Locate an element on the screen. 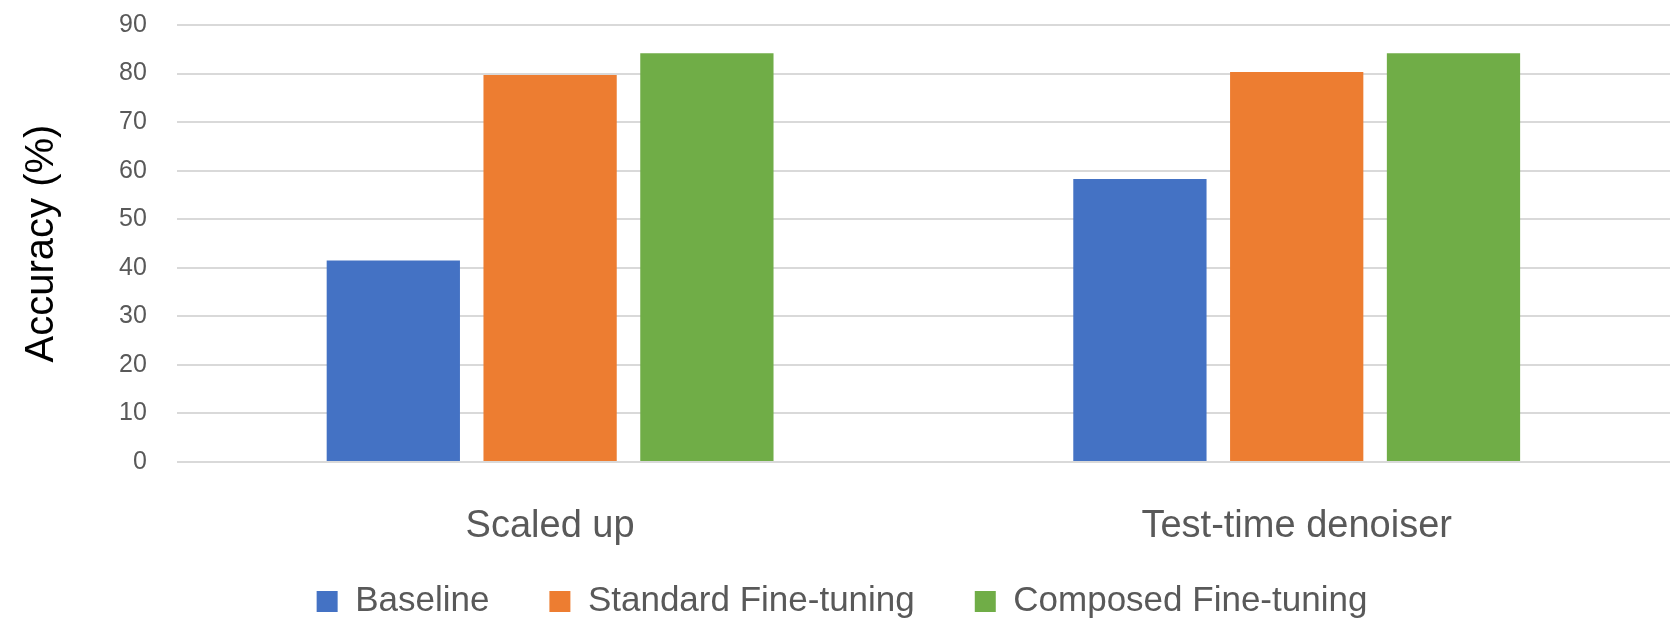 Image resolution: width=1670 pixels, height=619 pixels. y-tick-label: 50 is located at coordinates (133, 217).